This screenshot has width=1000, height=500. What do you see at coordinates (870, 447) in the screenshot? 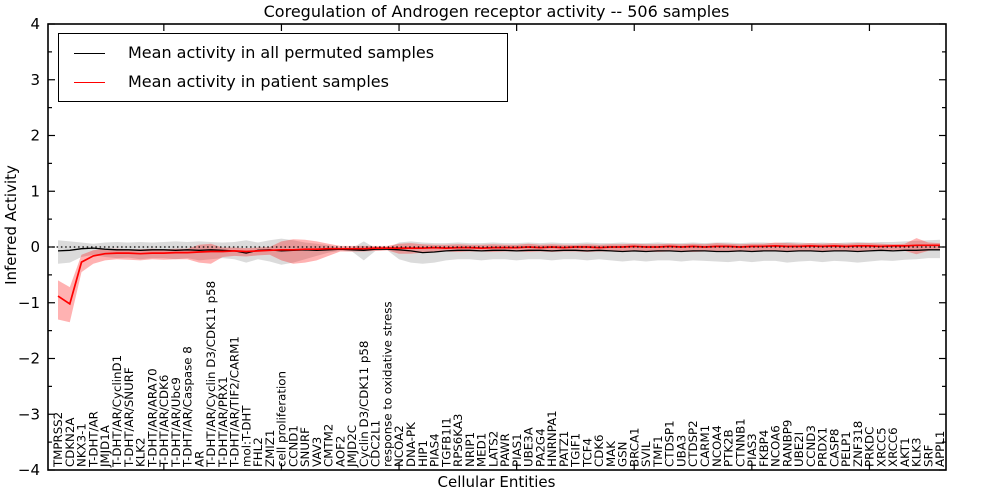
I see `x-category-label: PRKDC` at bounding box center [870, 447].